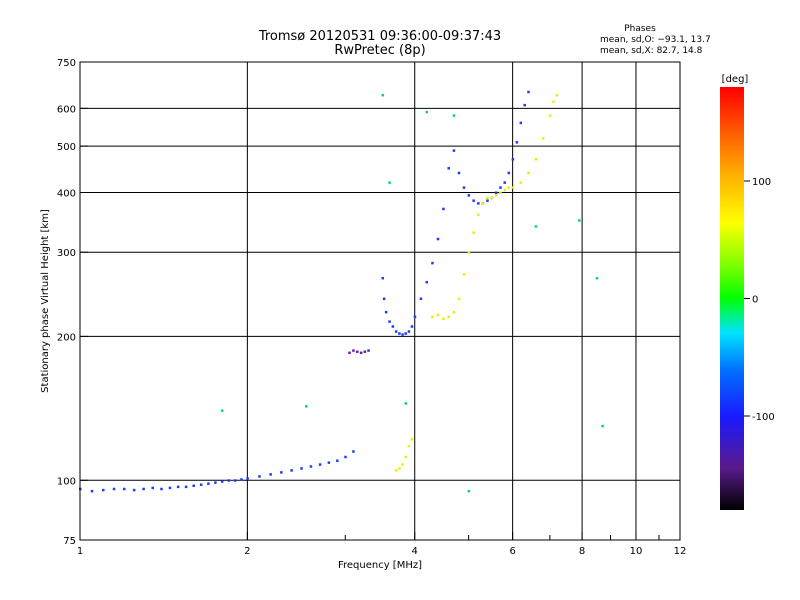 This screenshot has width=800, height=600. Describe the element at coordinates (763, 417) in the screenshot. I see `colorbar-tick-label: -100` at that location.